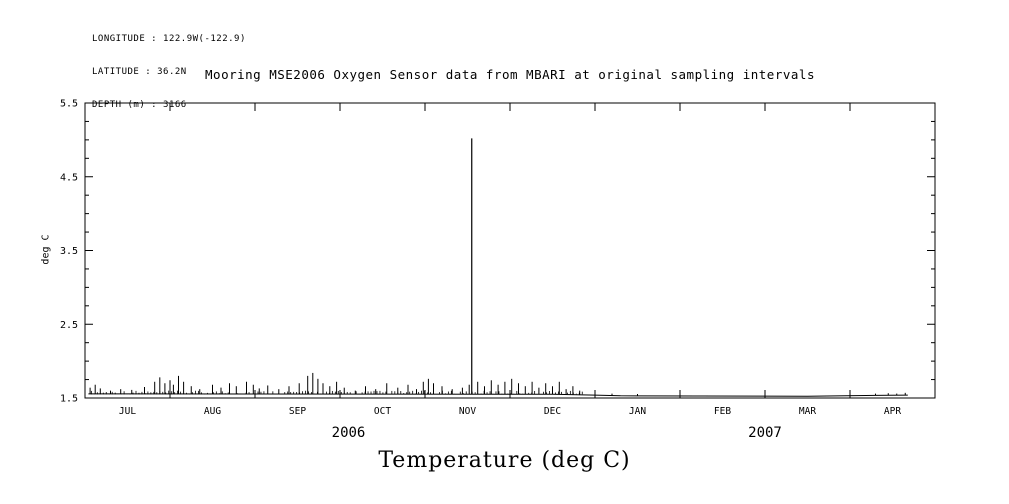 The image size is (1009, 504). I want to click on y-tick-label: 4.5, so click(69, 177).